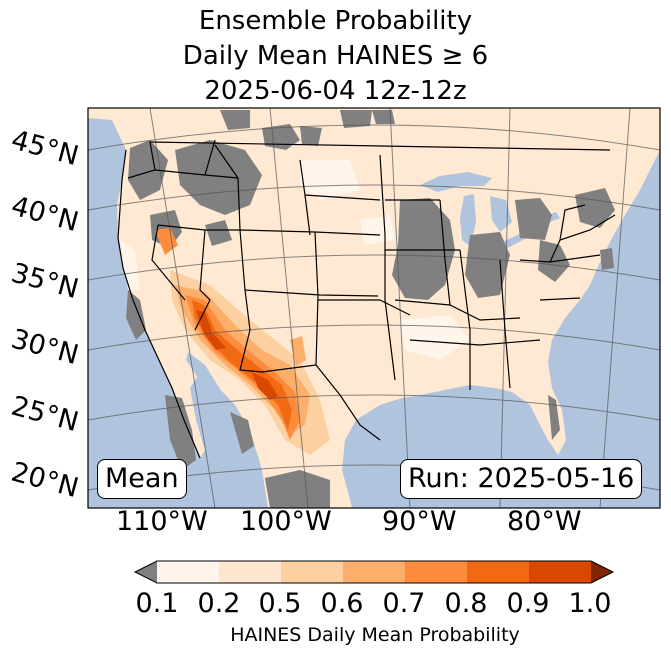 This screenshot has height=658, width=671. I want to click on colorbar-outline, so click(374, 572).